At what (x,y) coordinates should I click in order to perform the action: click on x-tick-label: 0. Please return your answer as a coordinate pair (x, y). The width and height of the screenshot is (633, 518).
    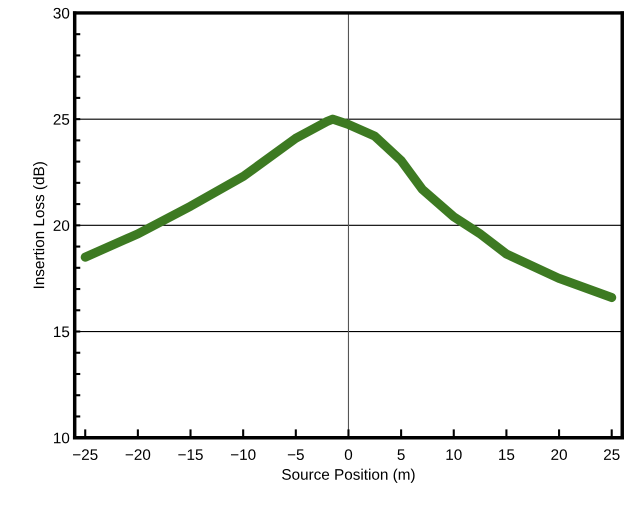
    Looking at the image, I should click on (348, 454).